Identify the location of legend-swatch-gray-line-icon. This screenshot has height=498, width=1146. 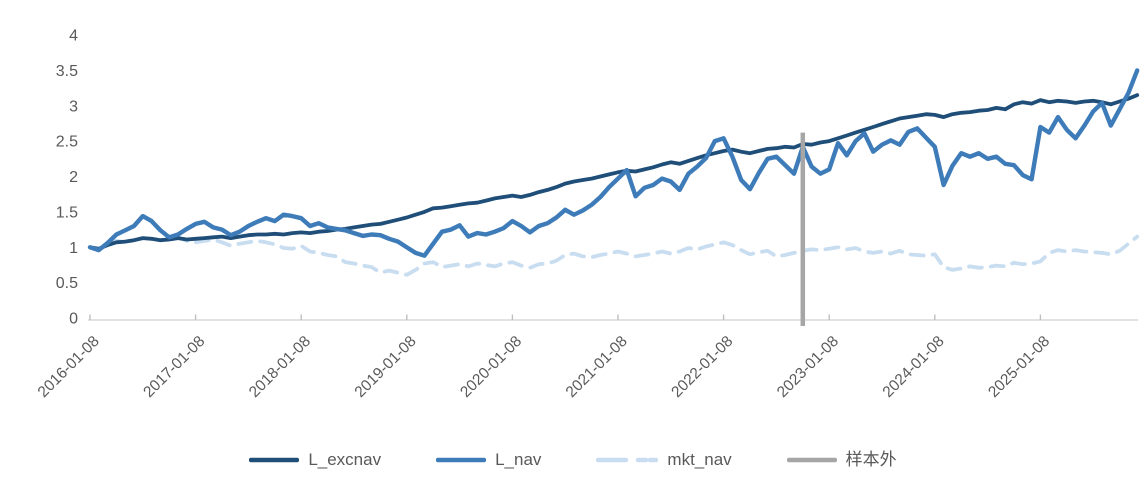
(811, 459).